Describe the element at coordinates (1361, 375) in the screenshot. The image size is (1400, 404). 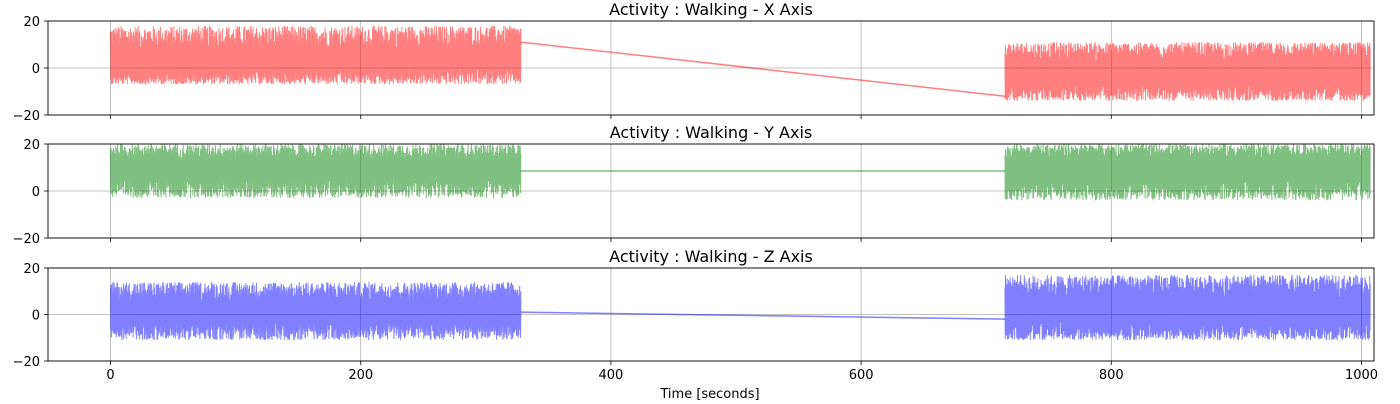
I see `x-tick-label: 1000` at that location.